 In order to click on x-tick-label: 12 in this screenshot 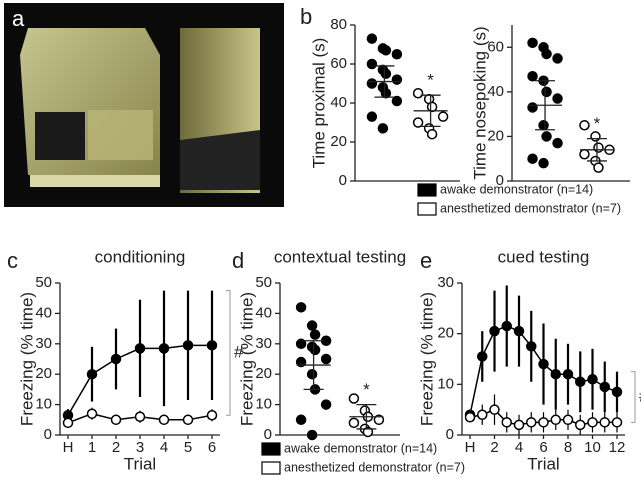, I will do `click(617, 447)`.